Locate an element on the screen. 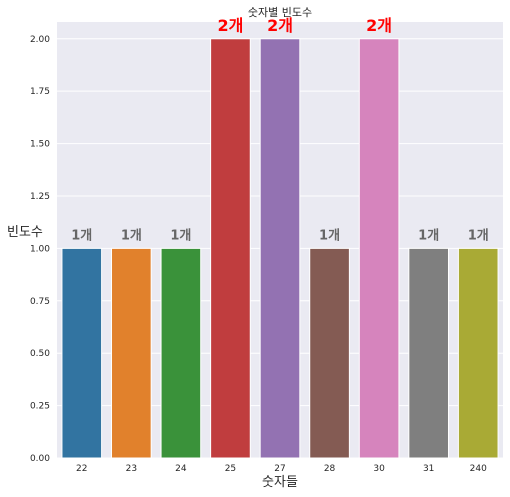  x-tick-label: 30 is located at coordinates (379, 469).